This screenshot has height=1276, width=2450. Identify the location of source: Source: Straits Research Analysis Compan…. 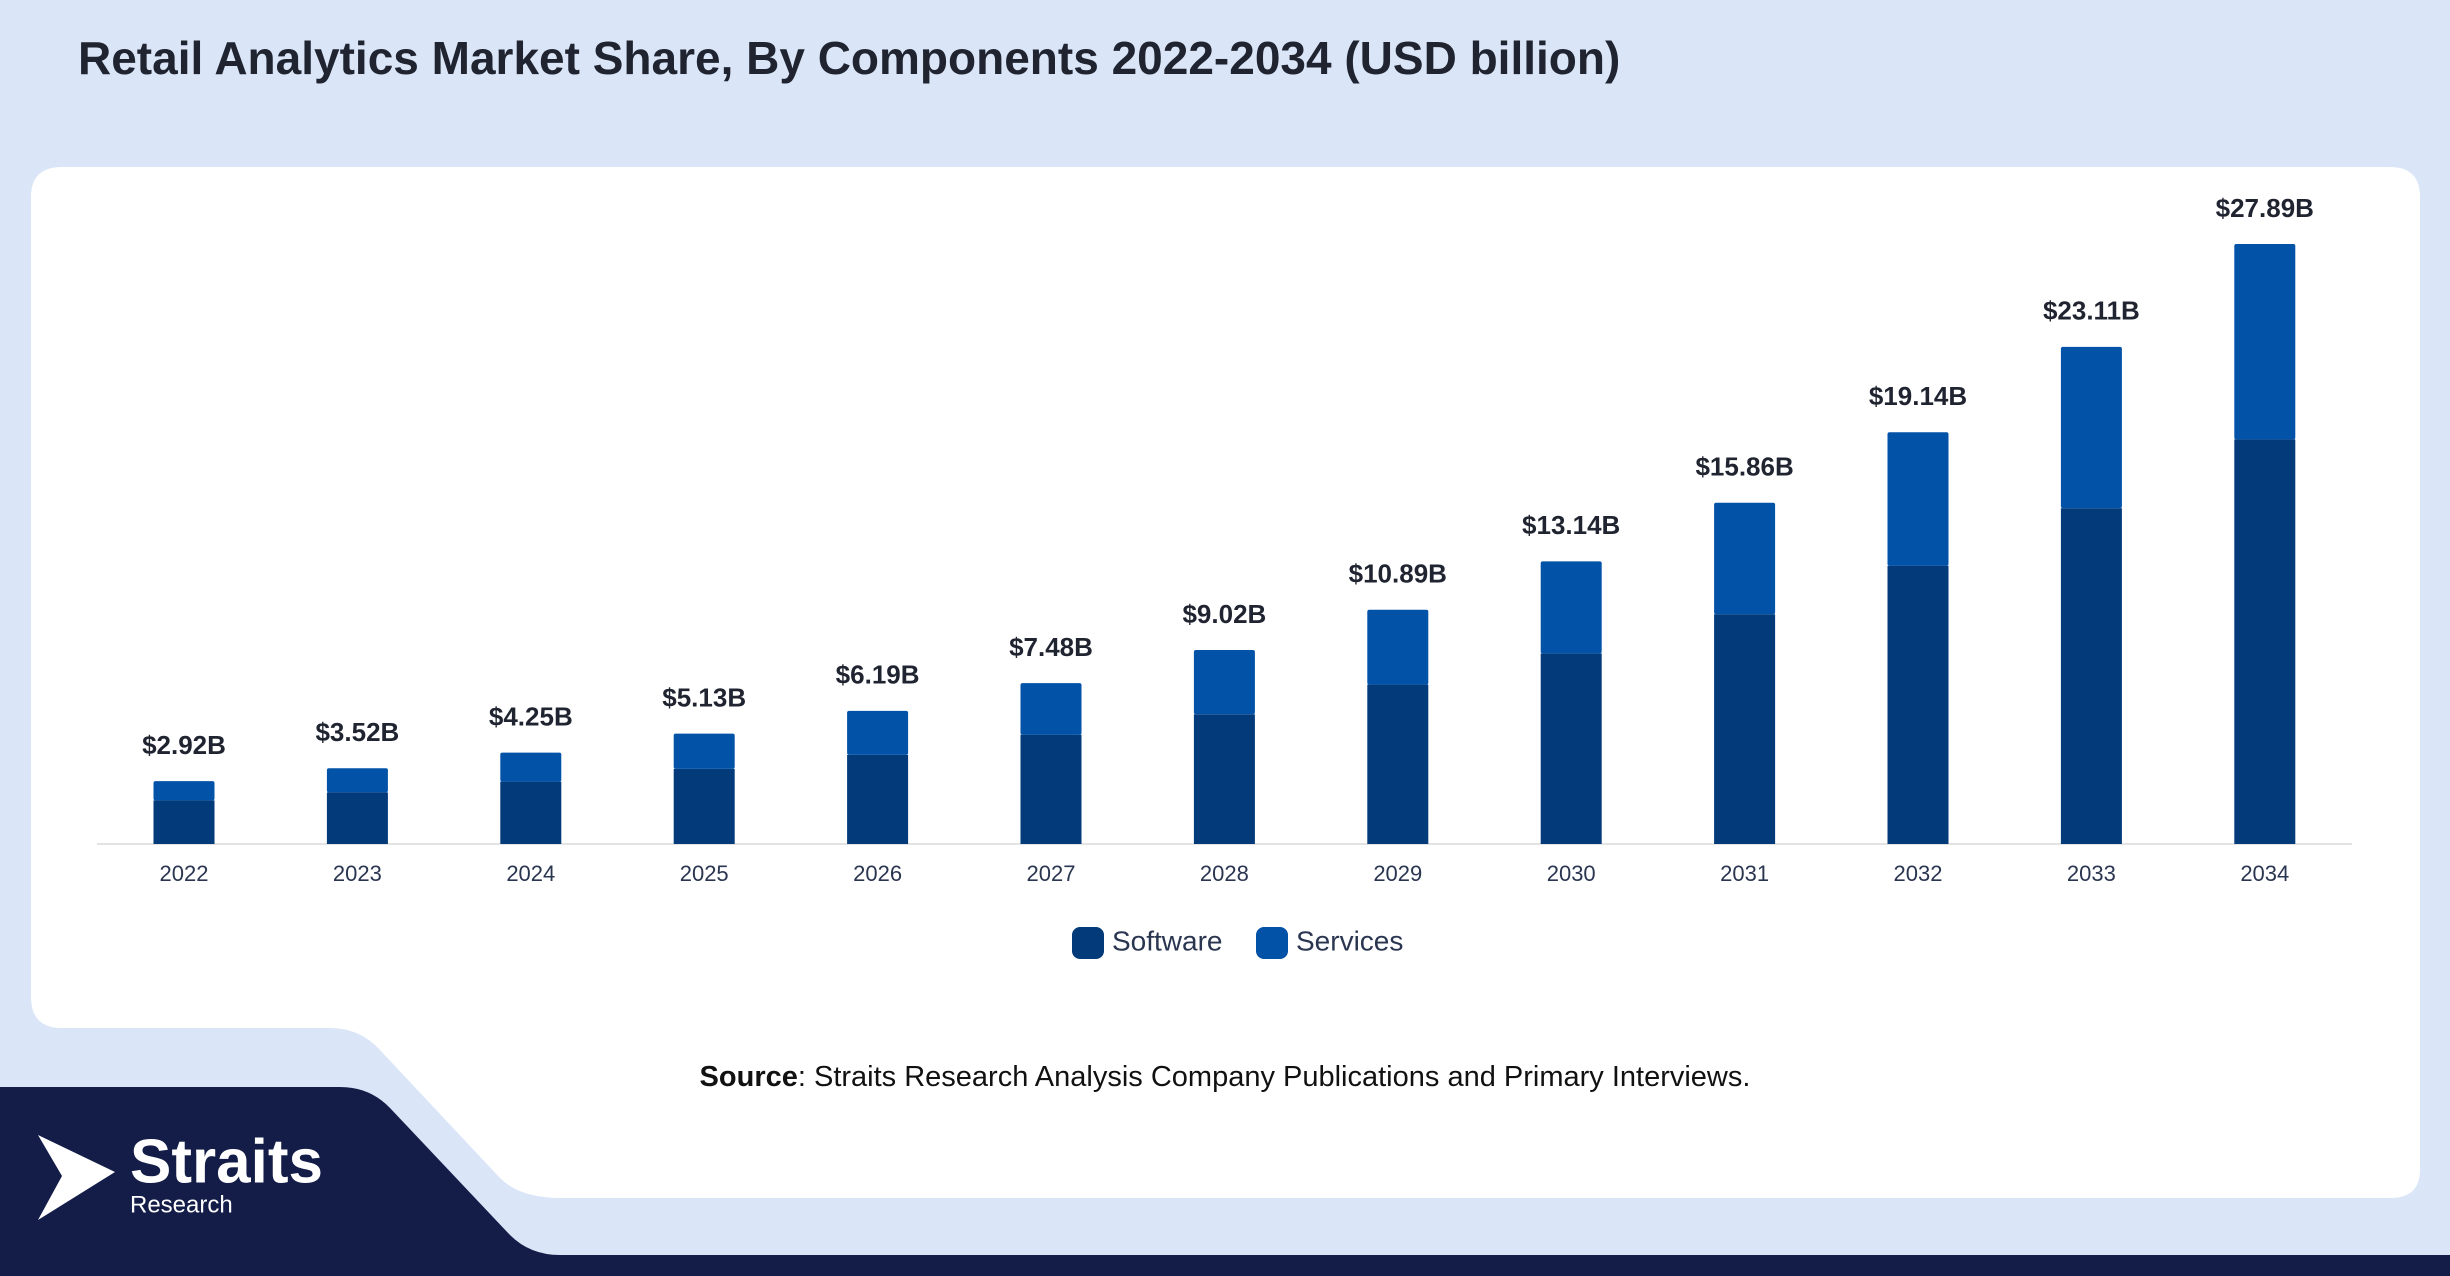
(1225, 1077).